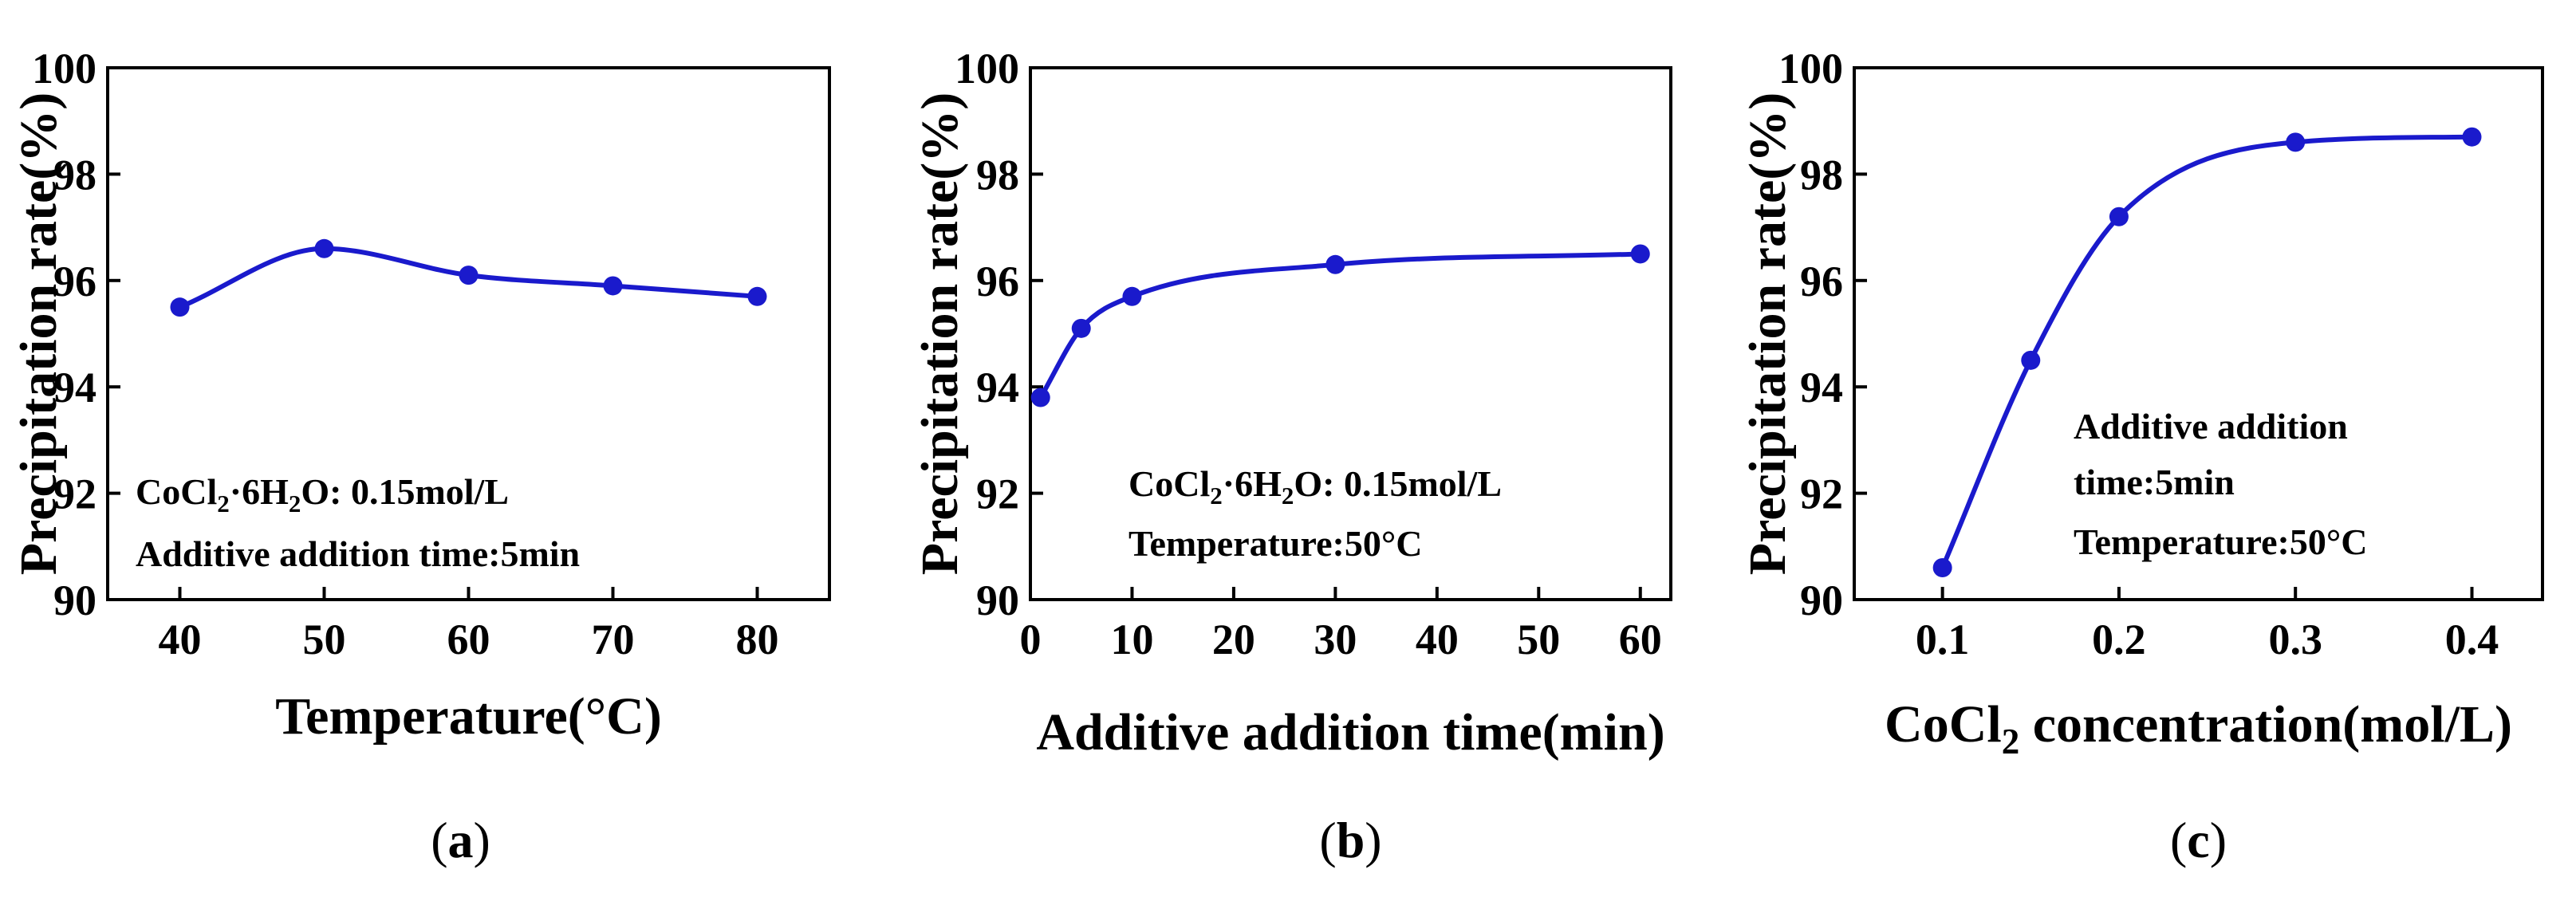 Image resolution: width=2576 pixels, height=905 pixels. What do you see at coordinates (358, 553) in the screenshot?
I see `annotation-line: Additive addition time:5min` at bounding box center [358, 553].